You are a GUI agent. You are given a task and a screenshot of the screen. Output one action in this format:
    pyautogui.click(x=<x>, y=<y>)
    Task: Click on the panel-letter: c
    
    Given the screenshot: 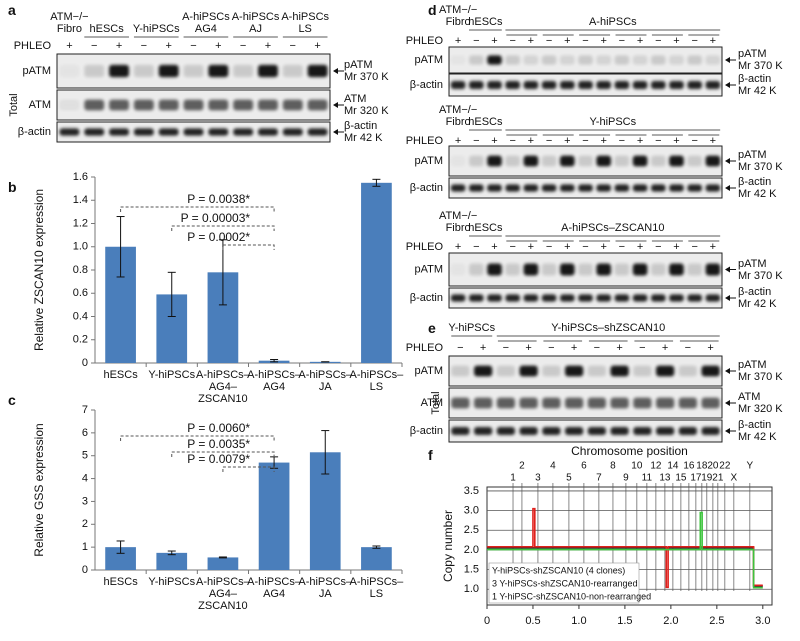 What is the action you would take?
    pyautogui.click(x=12, y=400)
    